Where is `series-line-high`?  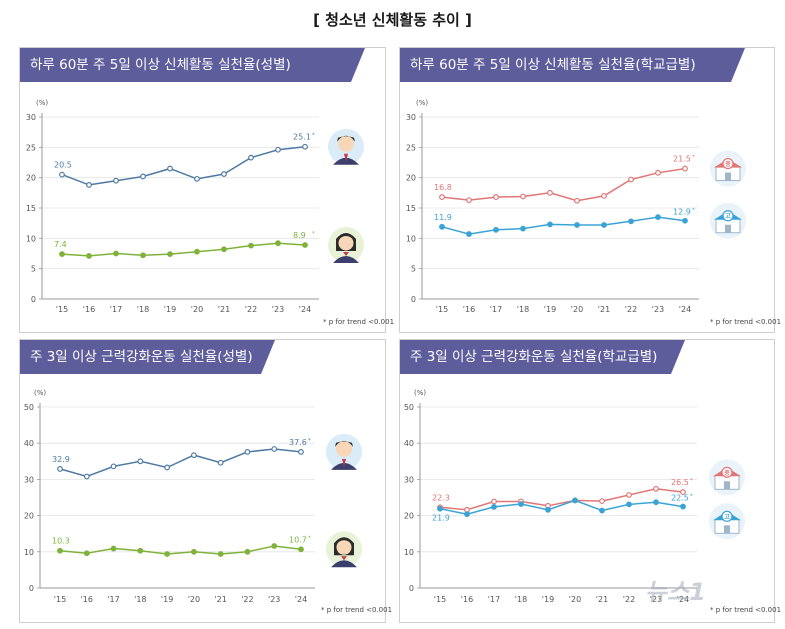
series-line-high is located at coordinates (561, 507).